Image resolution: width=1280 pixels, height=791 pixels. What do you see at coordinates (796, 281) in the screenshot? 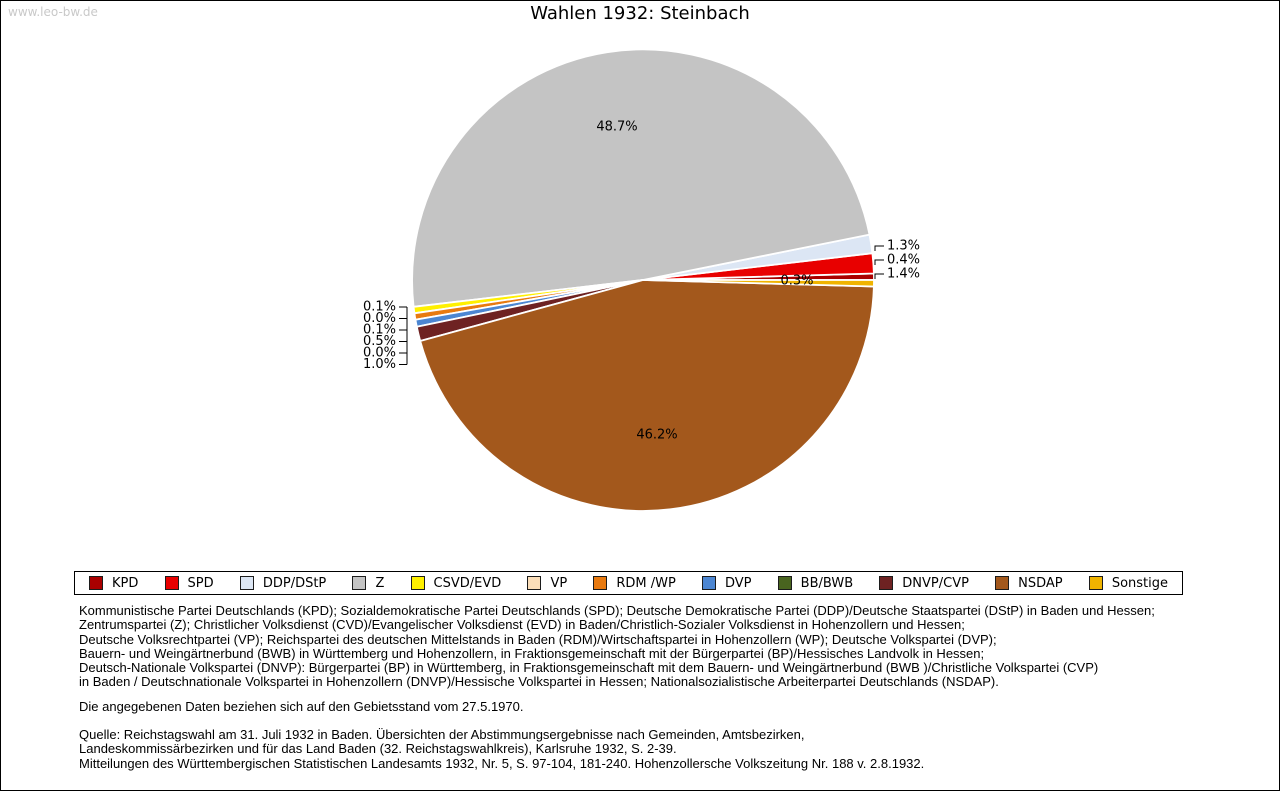
I see `slice-label-sonstige: 0.3%` at bounding box center [796, 281].